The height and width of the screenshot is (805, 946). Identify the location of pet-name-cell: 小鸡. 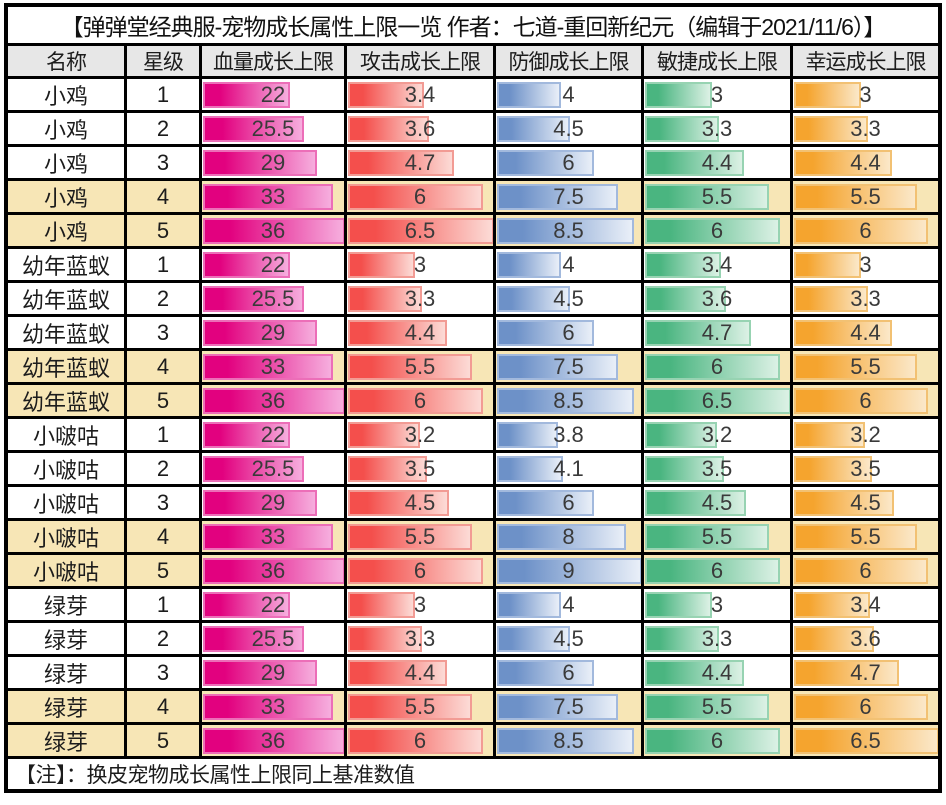
(66, 94).